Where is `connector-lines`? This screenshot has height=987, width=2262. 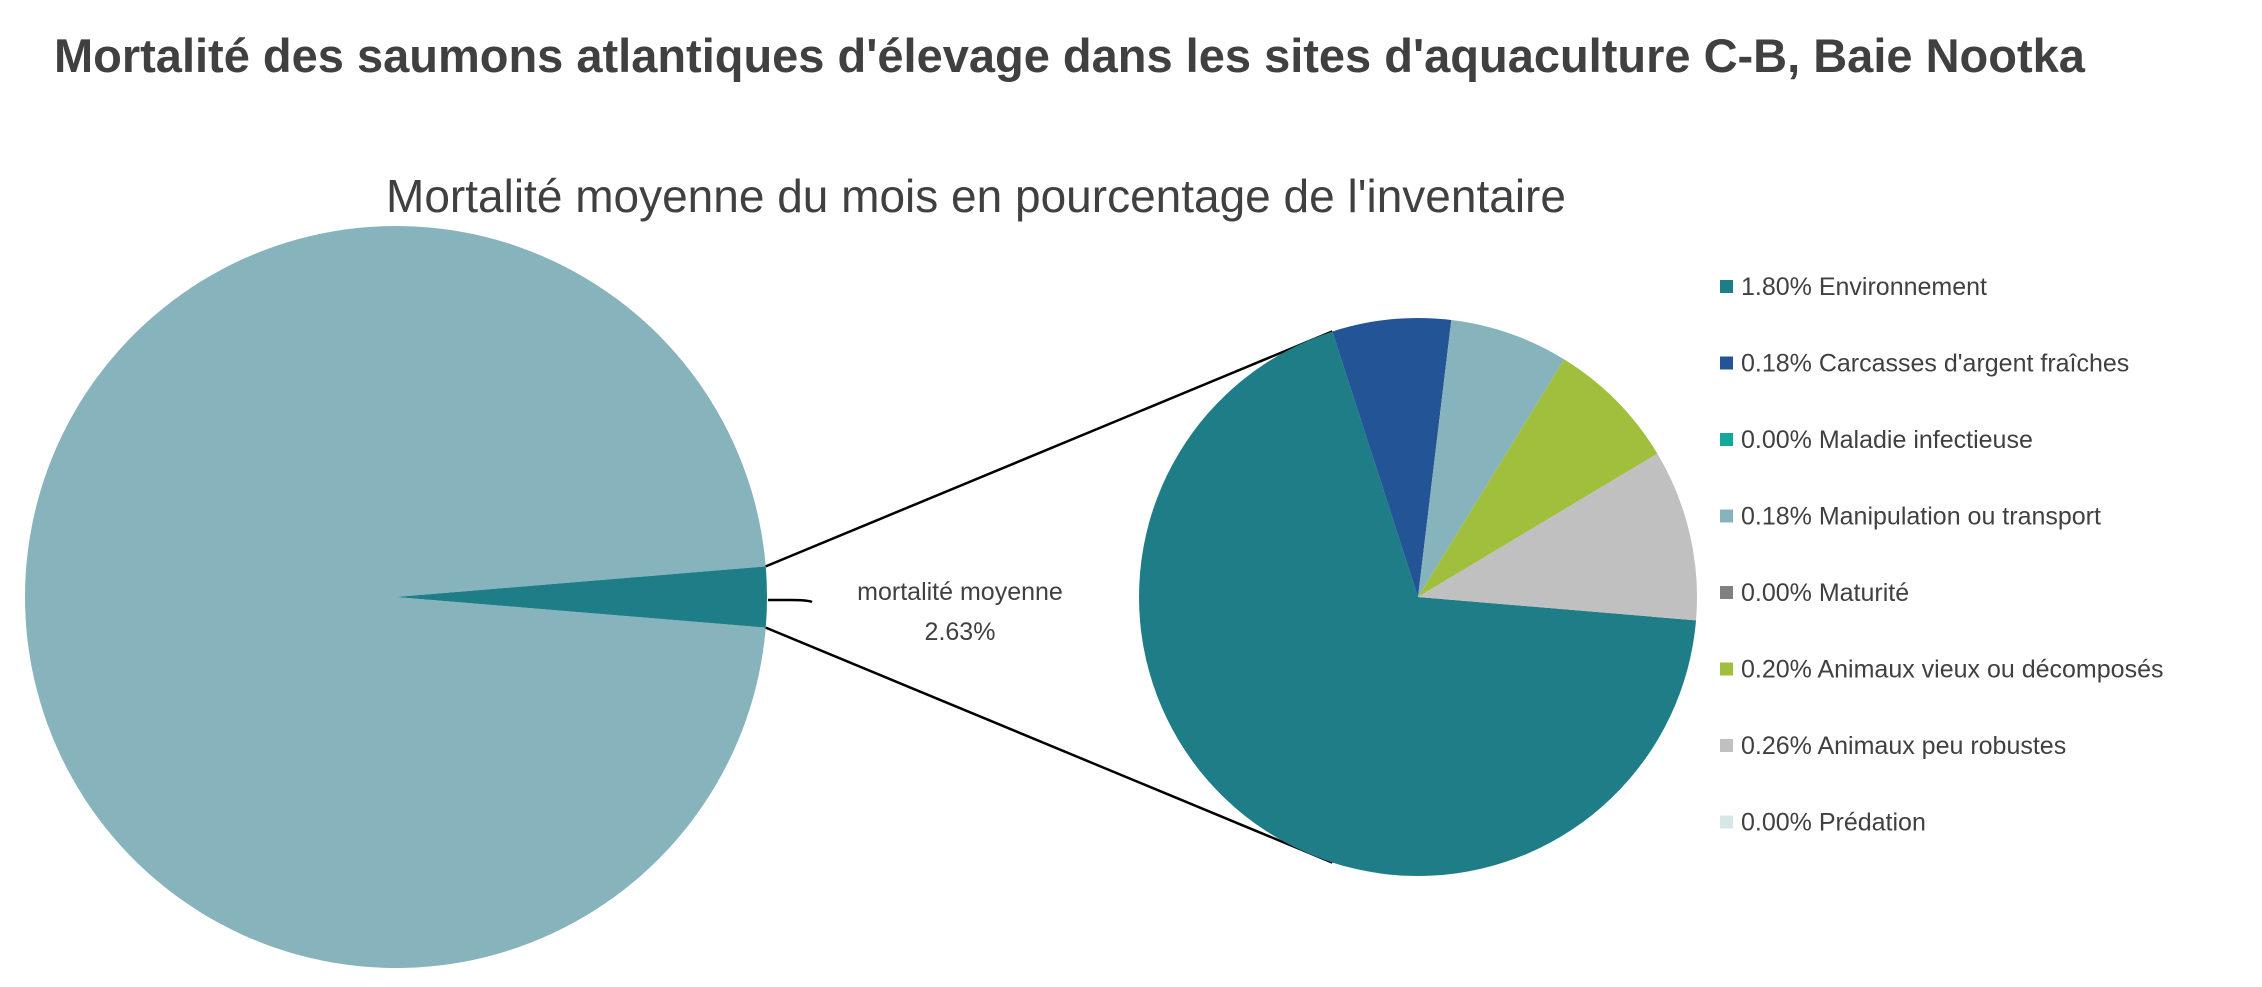
connector-lines is located at coordinates (1049, 597).